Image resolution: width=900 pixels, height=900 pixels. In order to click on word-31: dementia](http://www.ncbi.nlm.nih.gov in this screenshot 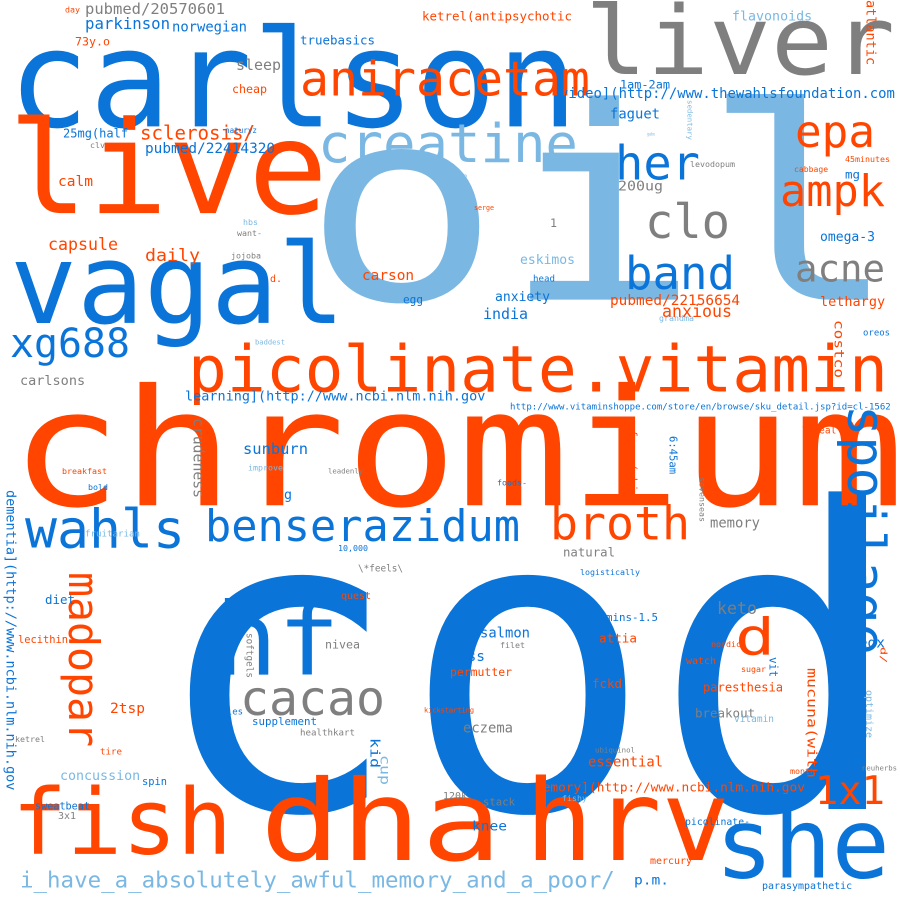, I will do `click(10, 640)`.